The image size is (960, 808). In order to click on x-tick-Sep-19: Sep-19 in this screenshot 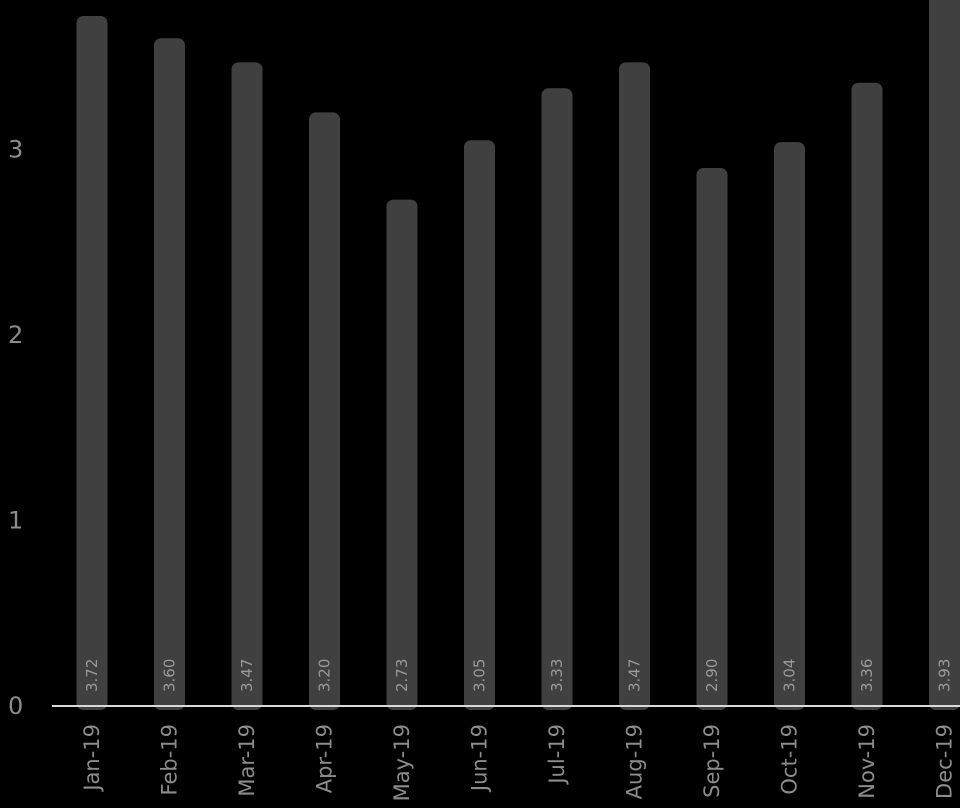, I will do `click(712, 761)`.